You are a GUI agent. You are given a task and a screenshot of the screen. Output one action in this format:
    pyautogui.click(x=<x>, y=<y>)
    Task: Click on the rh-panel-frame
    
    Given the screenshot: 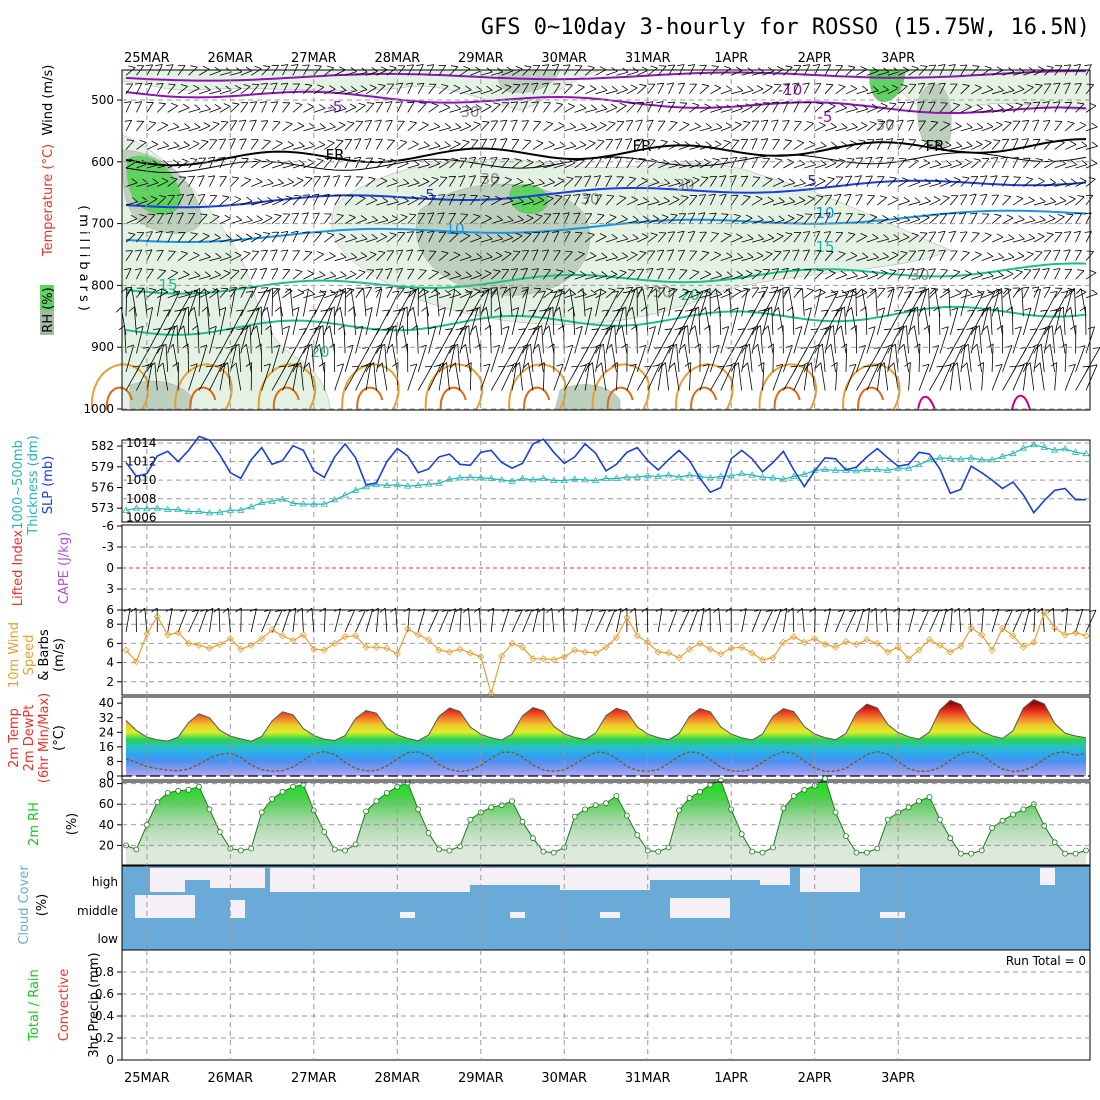 What is the action you would take?
    pyautogui.click(x=606, y=823)
    